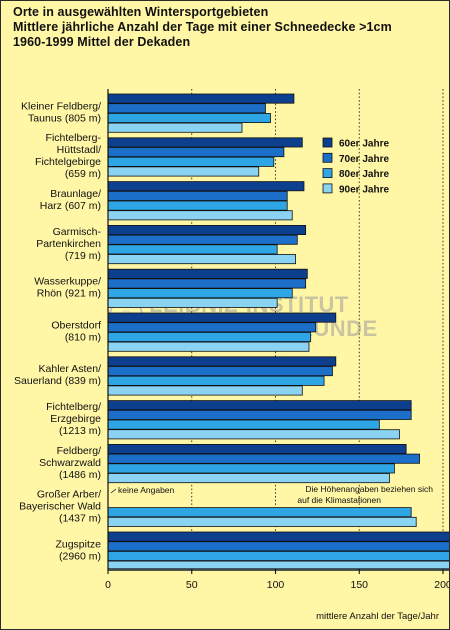 This screenshot has width=450, height=630. I want to click on category-label: Feldberg/, so click(79, 451).